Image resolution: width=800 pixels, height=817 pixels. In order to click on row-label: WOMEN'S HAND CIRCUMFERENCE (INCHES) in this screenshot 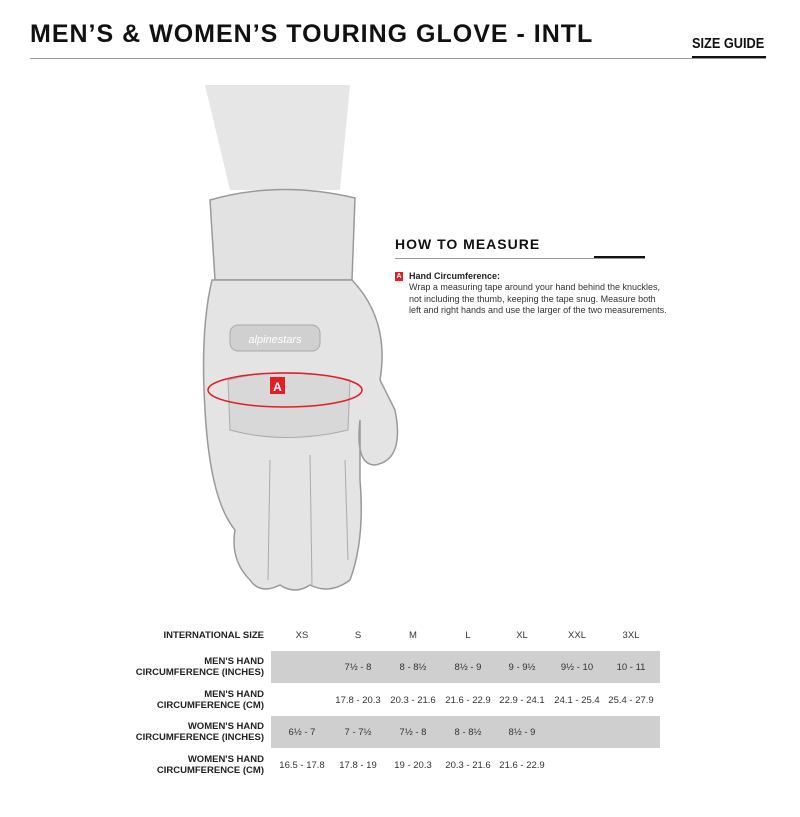, I will do `click(200, 732)`.